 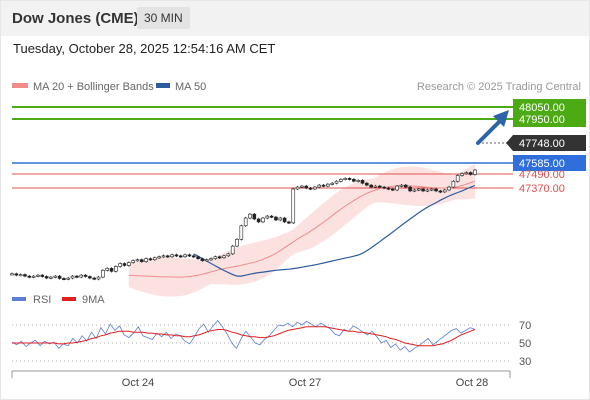 I want to click on rsi-tick-label: 30, so click(x=525, y=362).